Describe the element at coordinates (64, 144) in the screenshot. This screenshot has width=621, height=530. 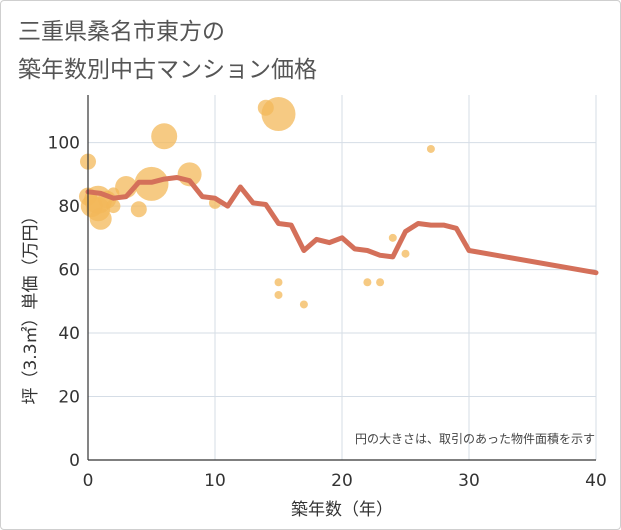
I see `y-tick-label: 100` at that location.